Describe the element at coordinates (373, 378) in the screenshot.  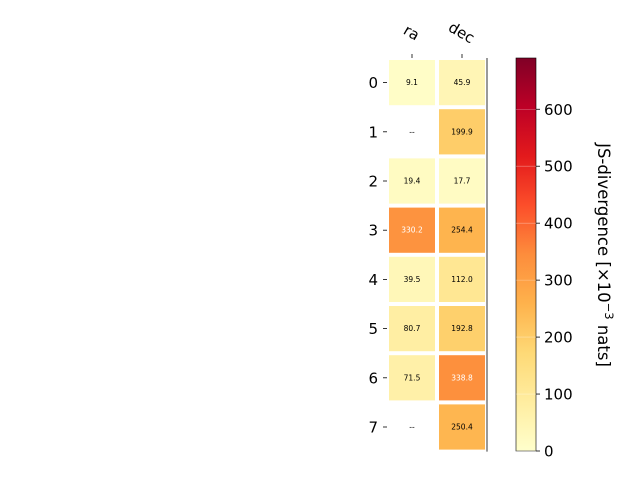
I see `row-label-6: 6` at that location.